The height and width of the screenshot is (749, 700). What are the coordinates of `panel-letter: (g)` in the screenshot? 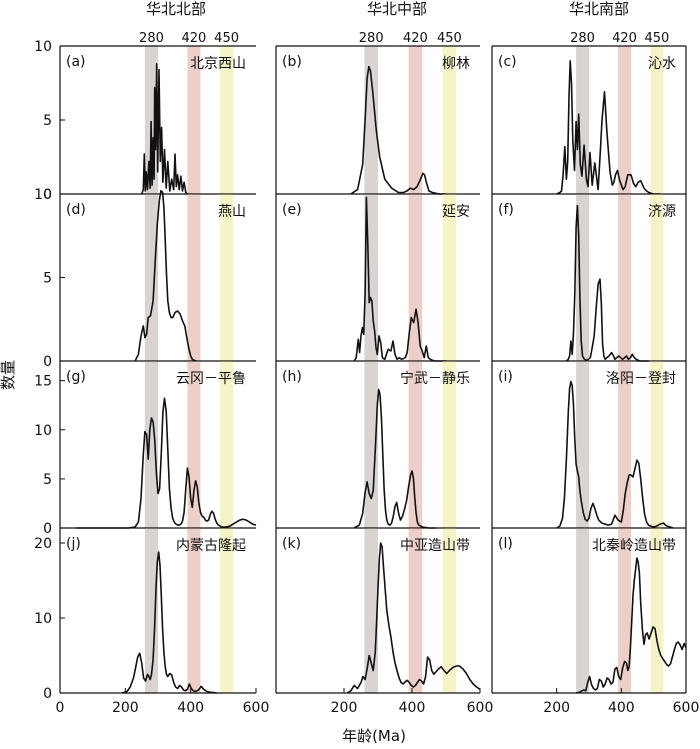 It's located at (76, 377).